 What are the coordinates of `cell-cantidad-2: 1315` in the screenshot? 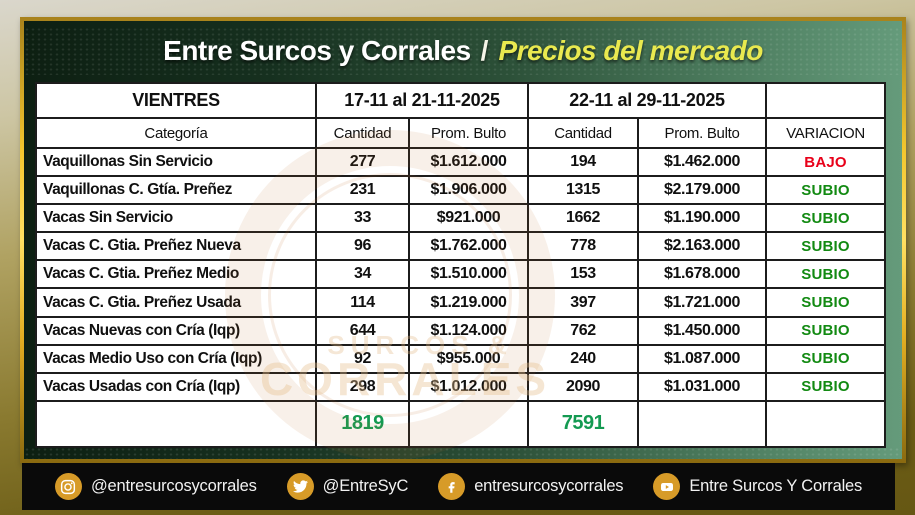 It's located at (583, 190).